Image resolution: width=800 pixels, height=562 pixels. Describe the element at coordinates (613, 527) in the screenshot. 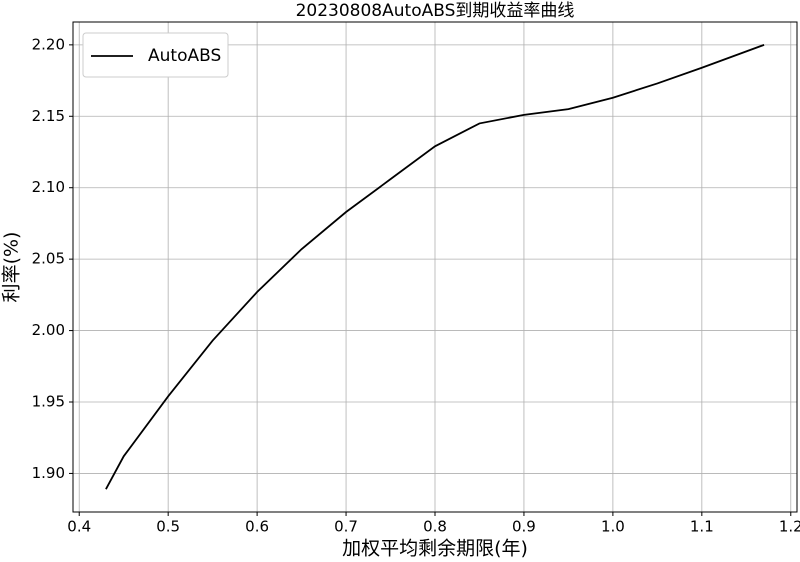

I see `x-tick-label: 1.0` at that location.